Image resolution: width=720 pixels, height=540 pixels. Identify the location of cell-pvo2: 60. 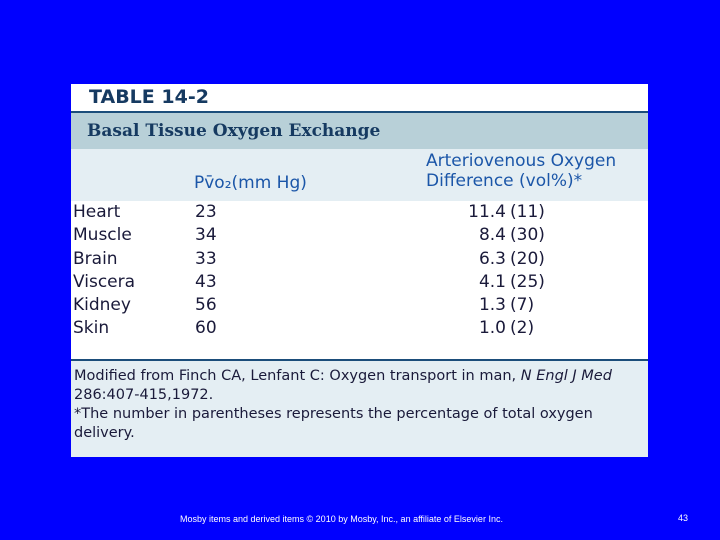
(206, 328).